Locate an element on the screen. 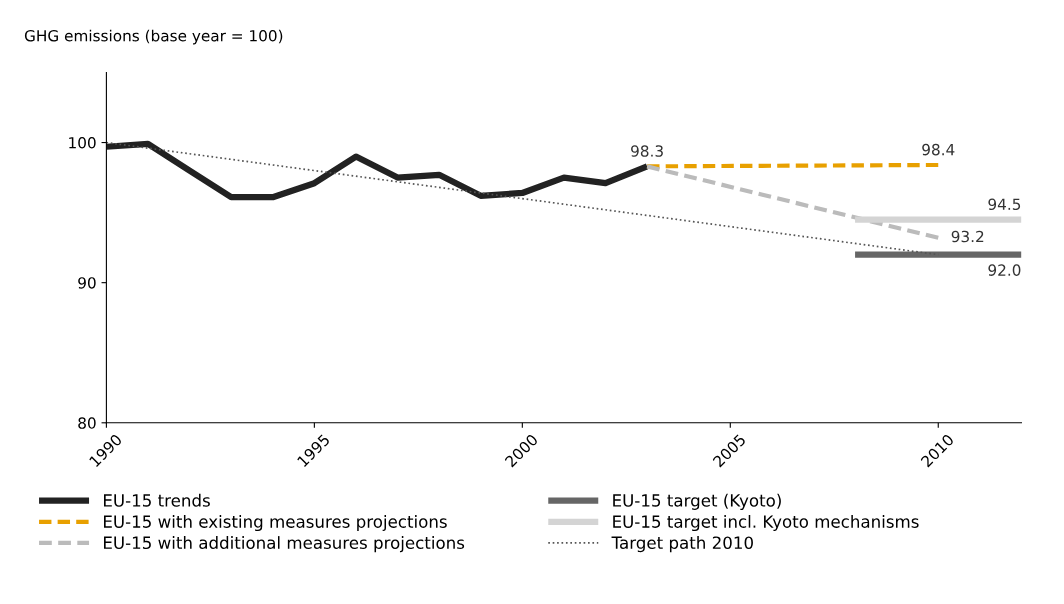  legend-label: EU-15 target incl. Kyoto mechanisms is located at coordinates (766, 523).